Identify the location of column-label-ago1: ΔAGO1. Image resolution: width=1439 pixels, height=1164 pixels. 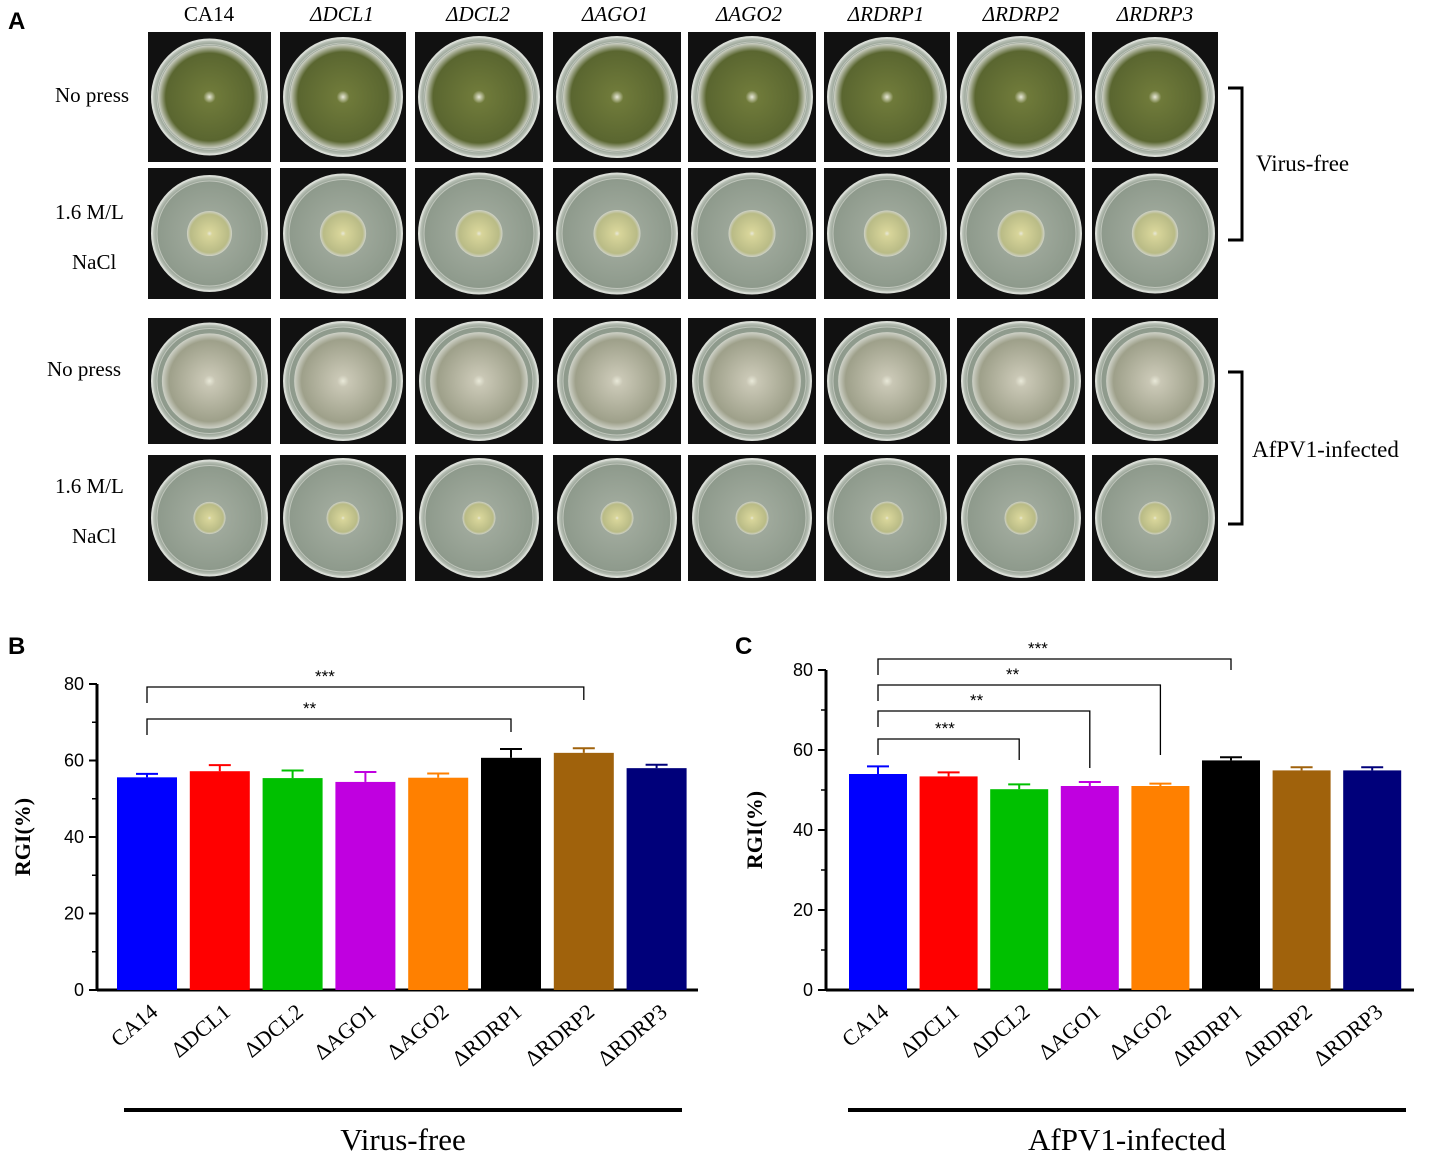
(614, 14).